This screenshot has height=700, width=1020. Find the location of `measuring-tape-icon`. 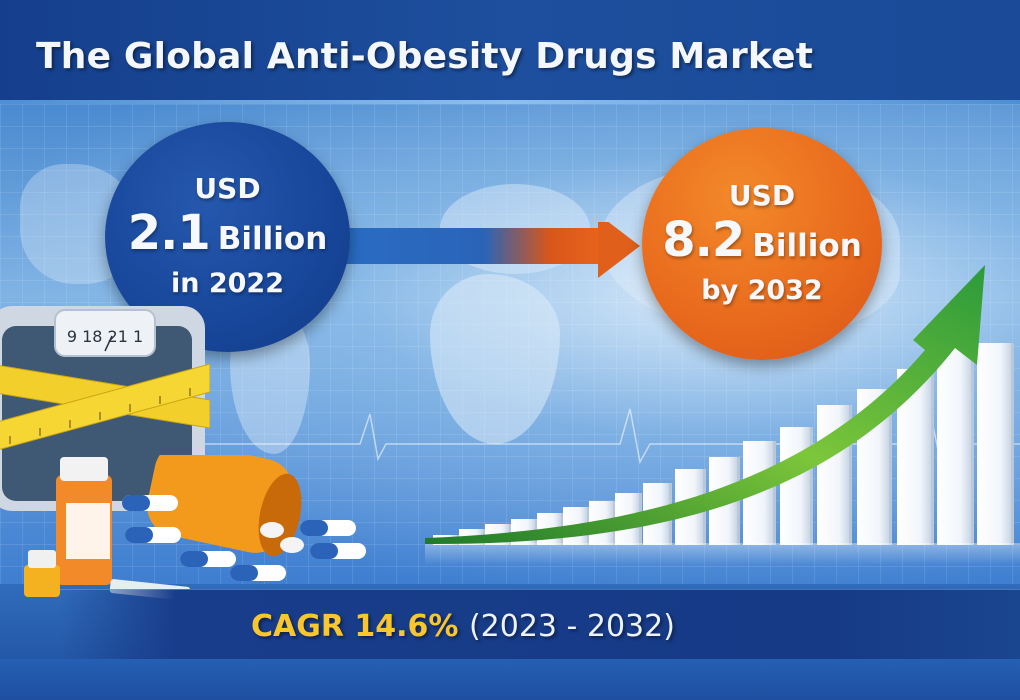

measuring-tape-icon is located at coordinates (105, 406).